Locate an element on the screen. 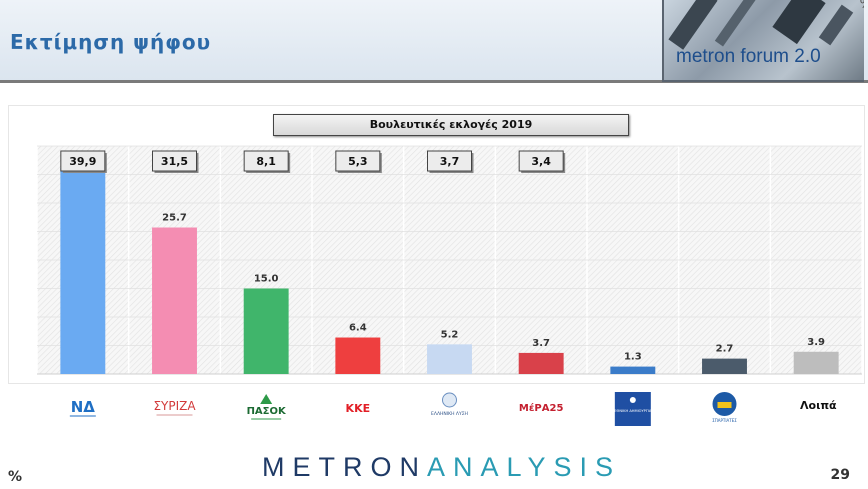  logo-text: metron forum 2.0 is located at coordinates (748, 56).